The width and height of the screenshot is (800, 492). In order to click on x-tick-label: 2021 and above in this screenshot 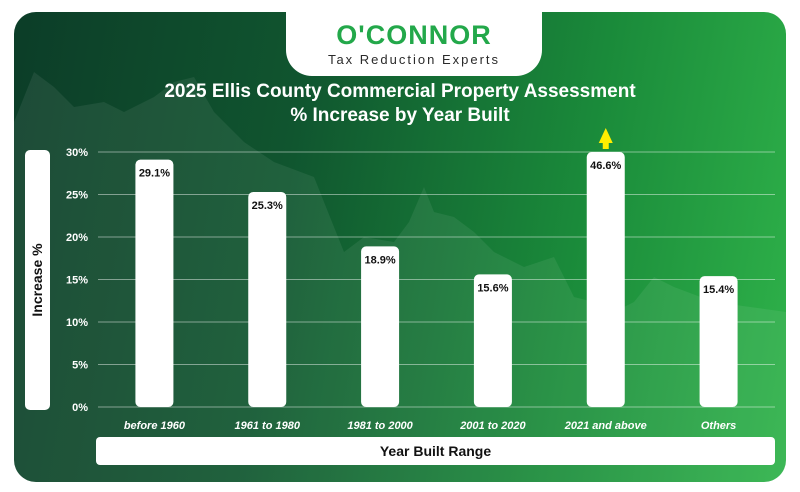, I will do `click(605, 426)`.